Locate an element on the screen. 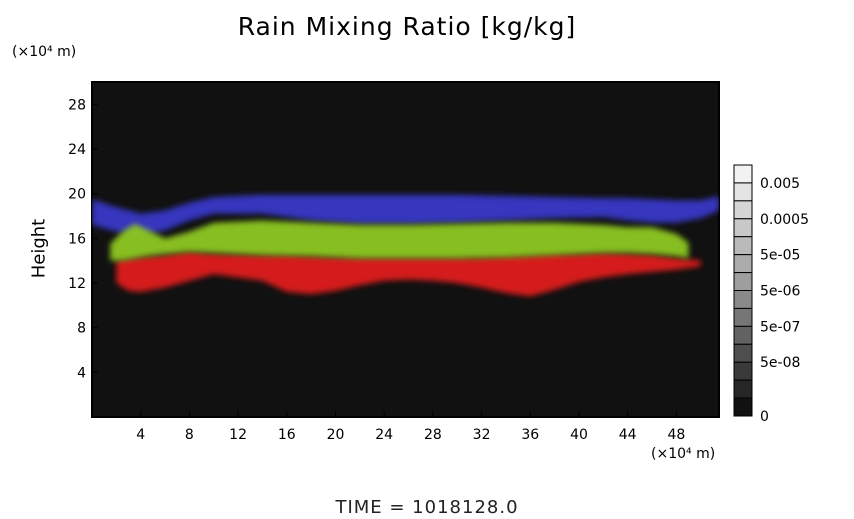 This screenshot has height=519, width=854. colorbar-label: 5e-08 is located at coordinates (780, 363).